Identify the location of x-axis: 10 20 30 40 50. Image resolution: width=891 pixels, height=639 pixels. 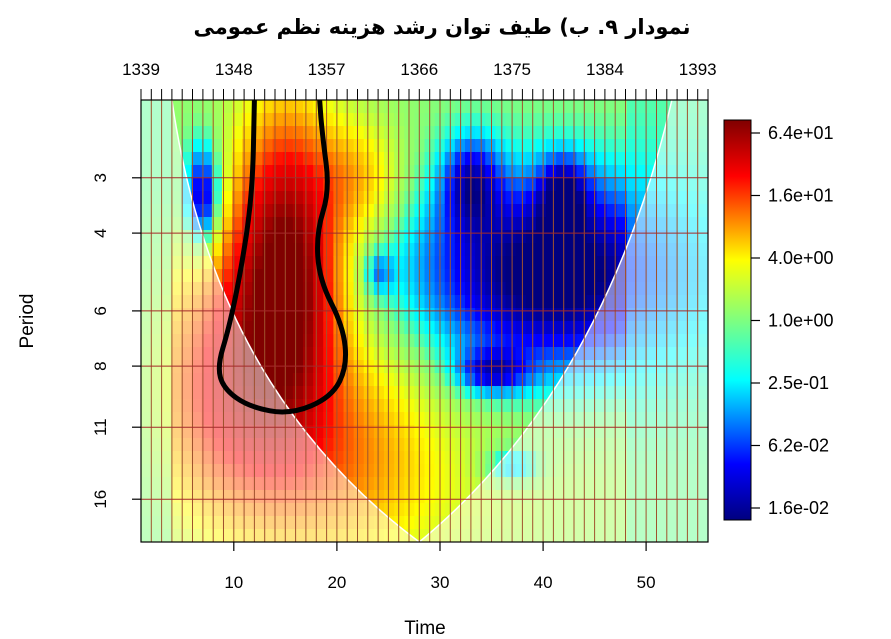
(440, 567).